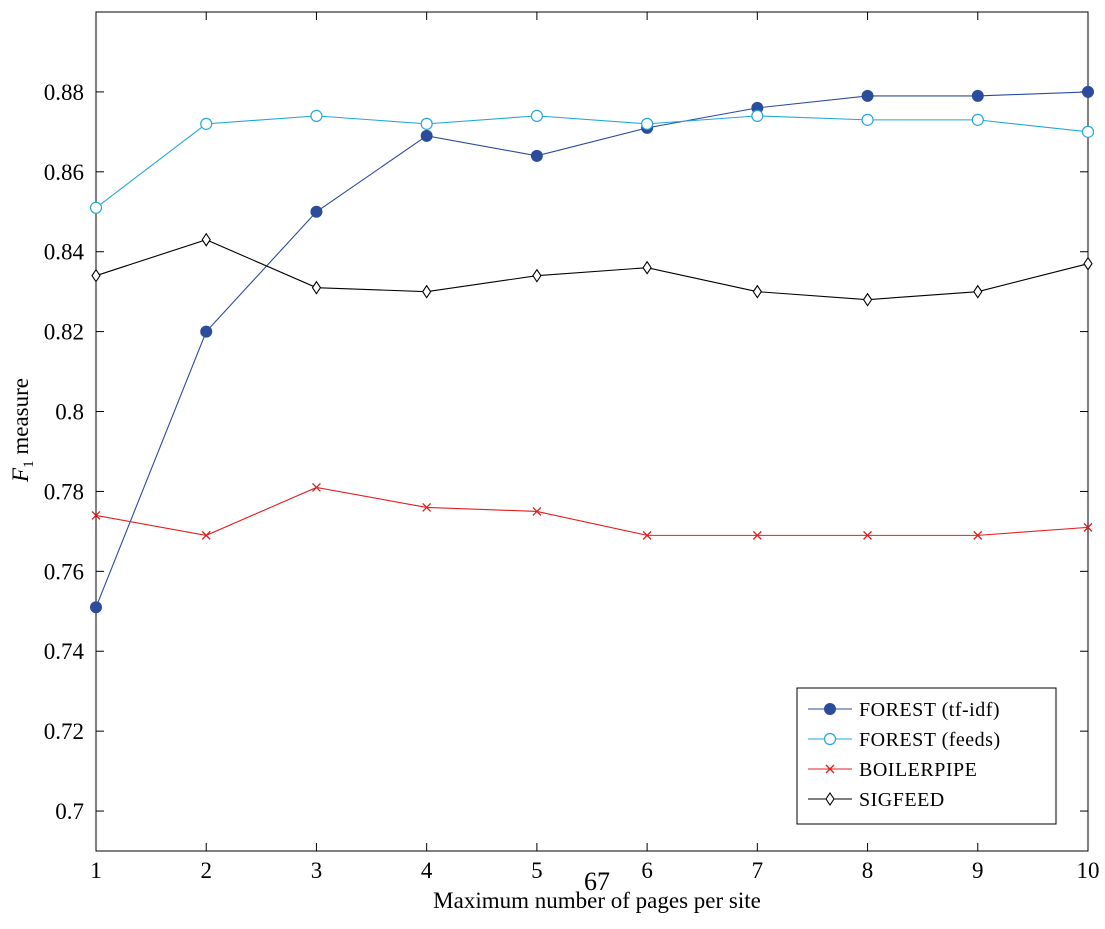 The width and height of the screenshot is (1105, 929). I want to click on legend-item: FOREST (tf-idf), so click(904, 710).